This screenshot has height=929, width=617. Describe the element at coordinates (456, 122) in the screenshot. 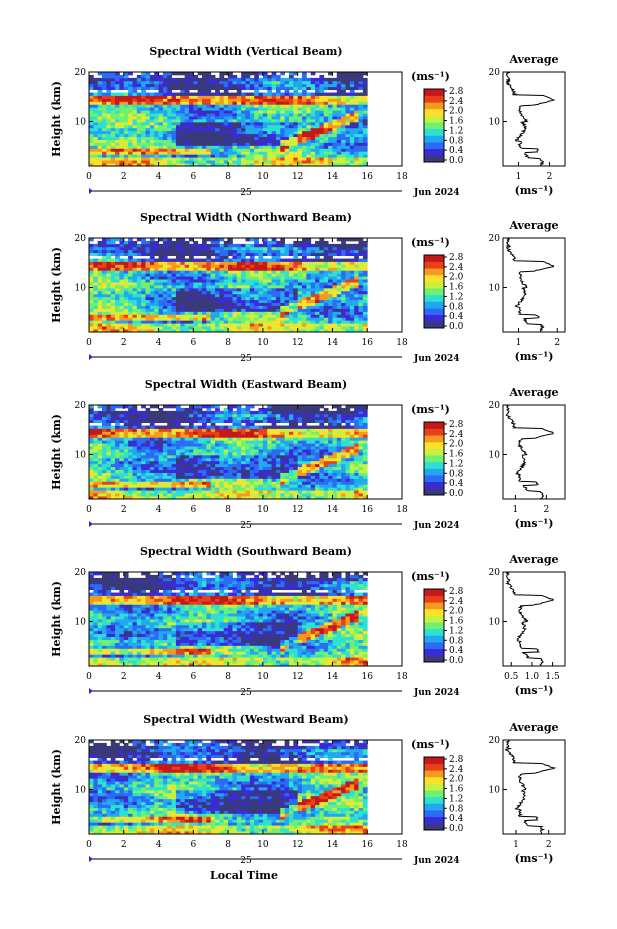

I see `colorbar-tick-label: 1.6` at that location.